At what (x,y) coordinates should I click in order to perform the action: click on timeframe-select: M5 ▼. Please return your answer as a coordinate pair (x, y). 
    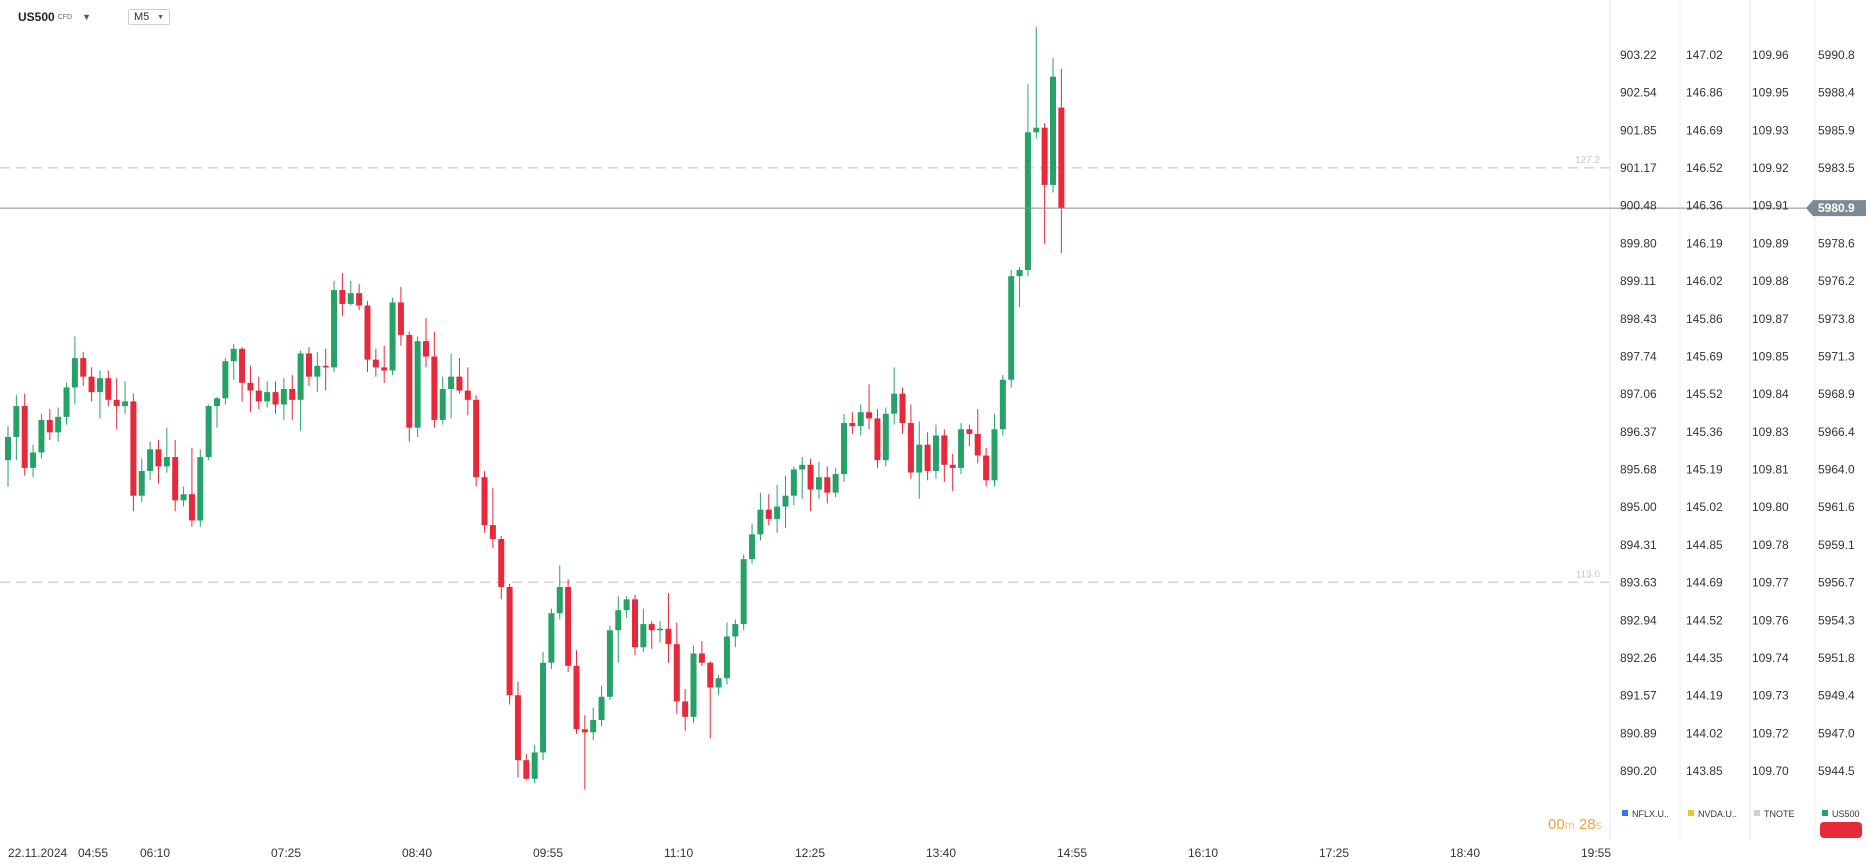
    Looking at the image, I should click on (149, 17).